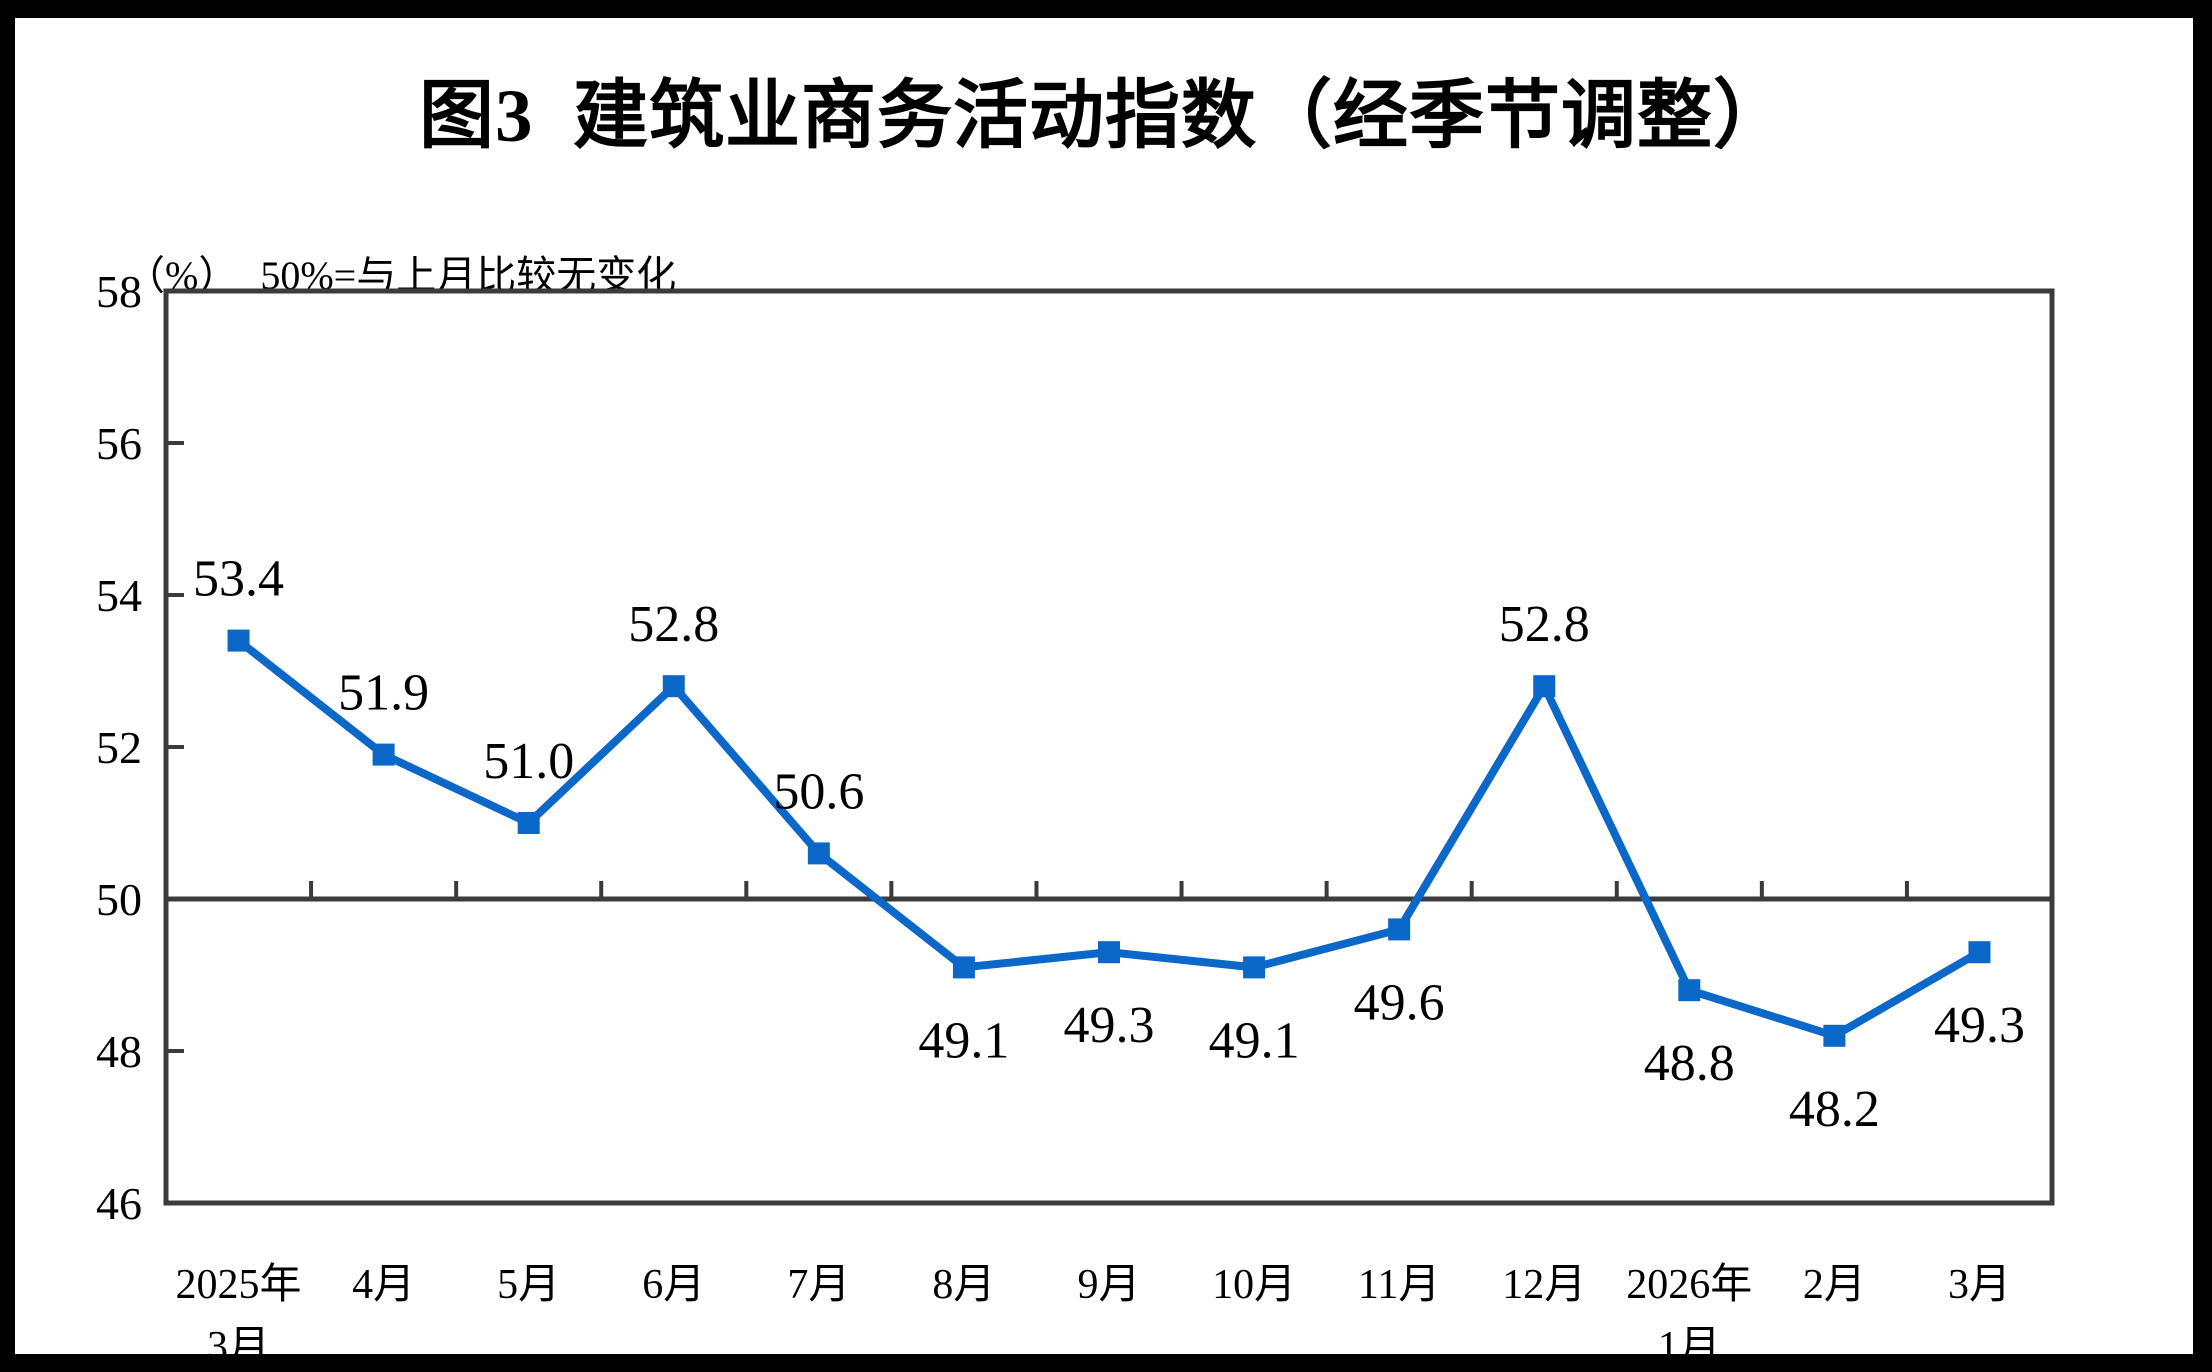 The image size is (2212, 1372). Describe the element at coordinates (818, 791) in the screenshot. I see `data-point-label: 50.6` at that location.